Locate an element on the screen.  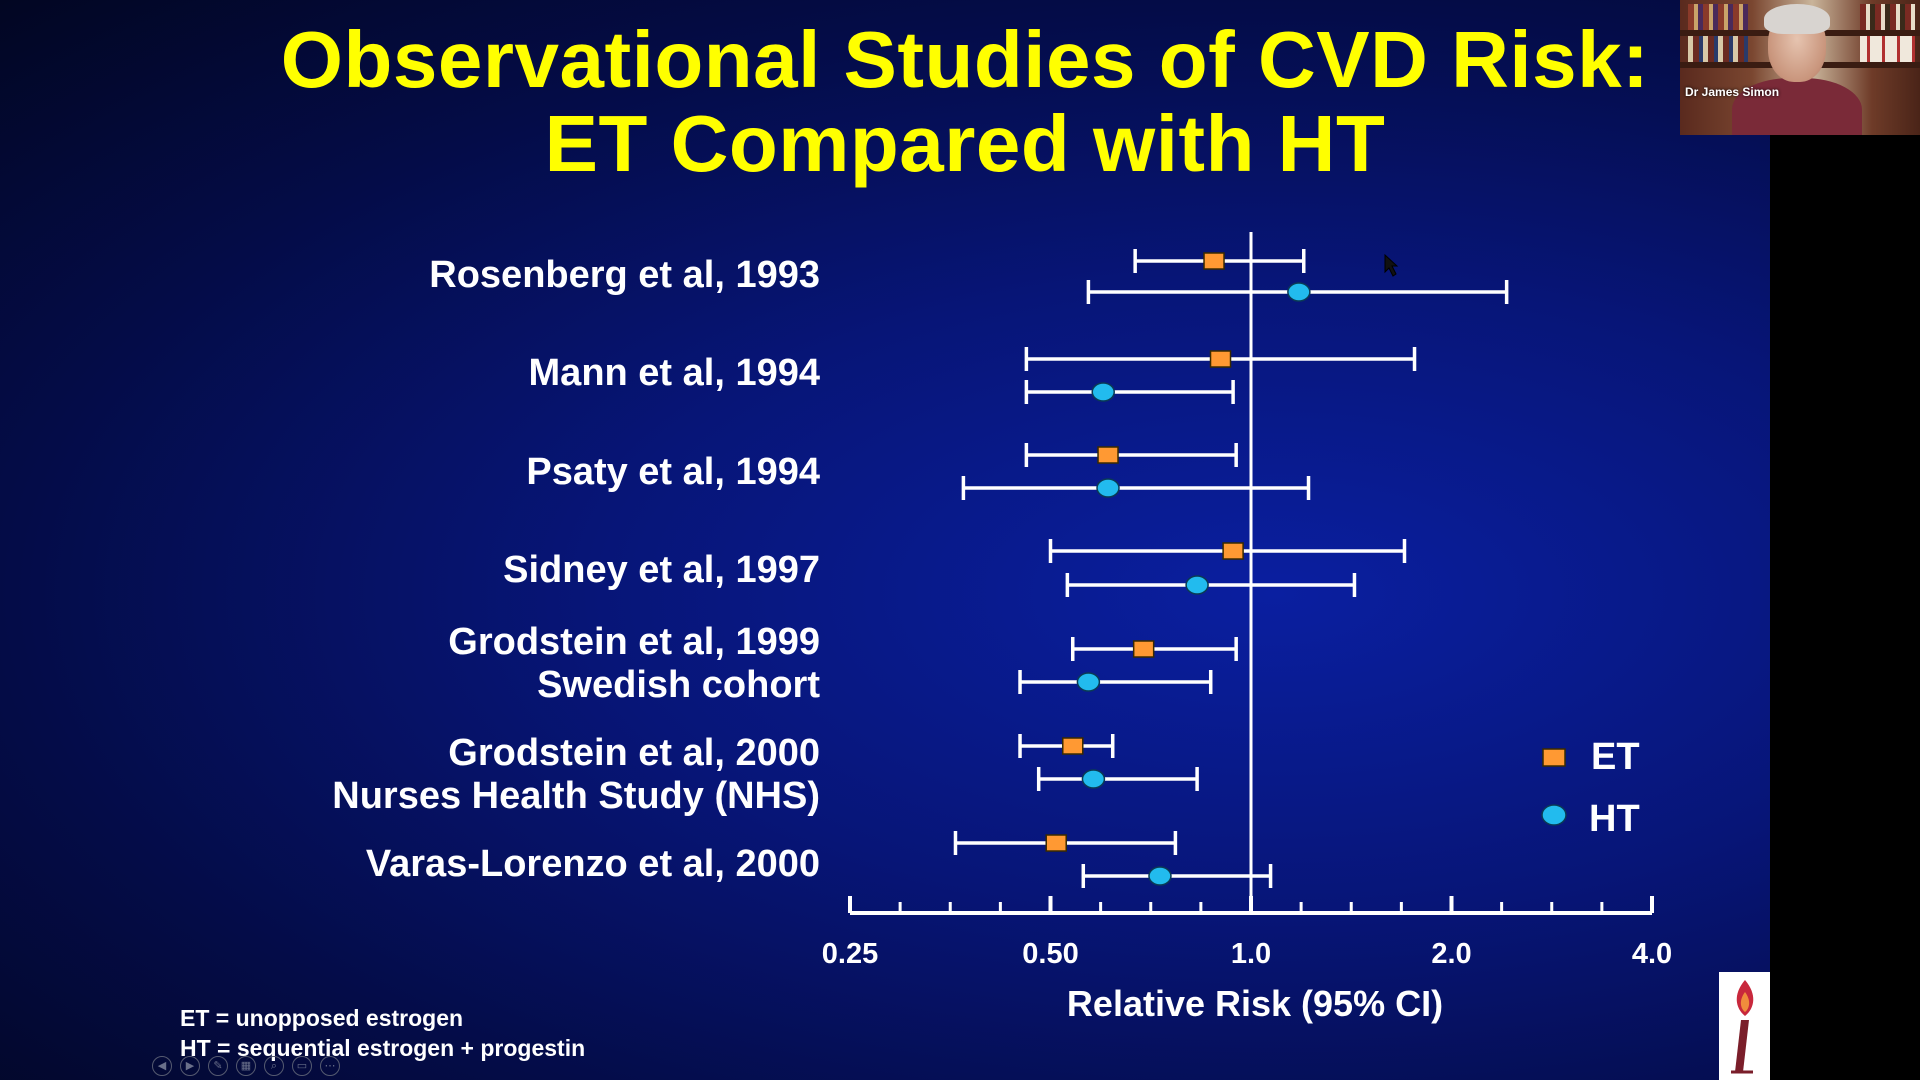
legend-et-label: ET is located at coordinates (1615, 757).